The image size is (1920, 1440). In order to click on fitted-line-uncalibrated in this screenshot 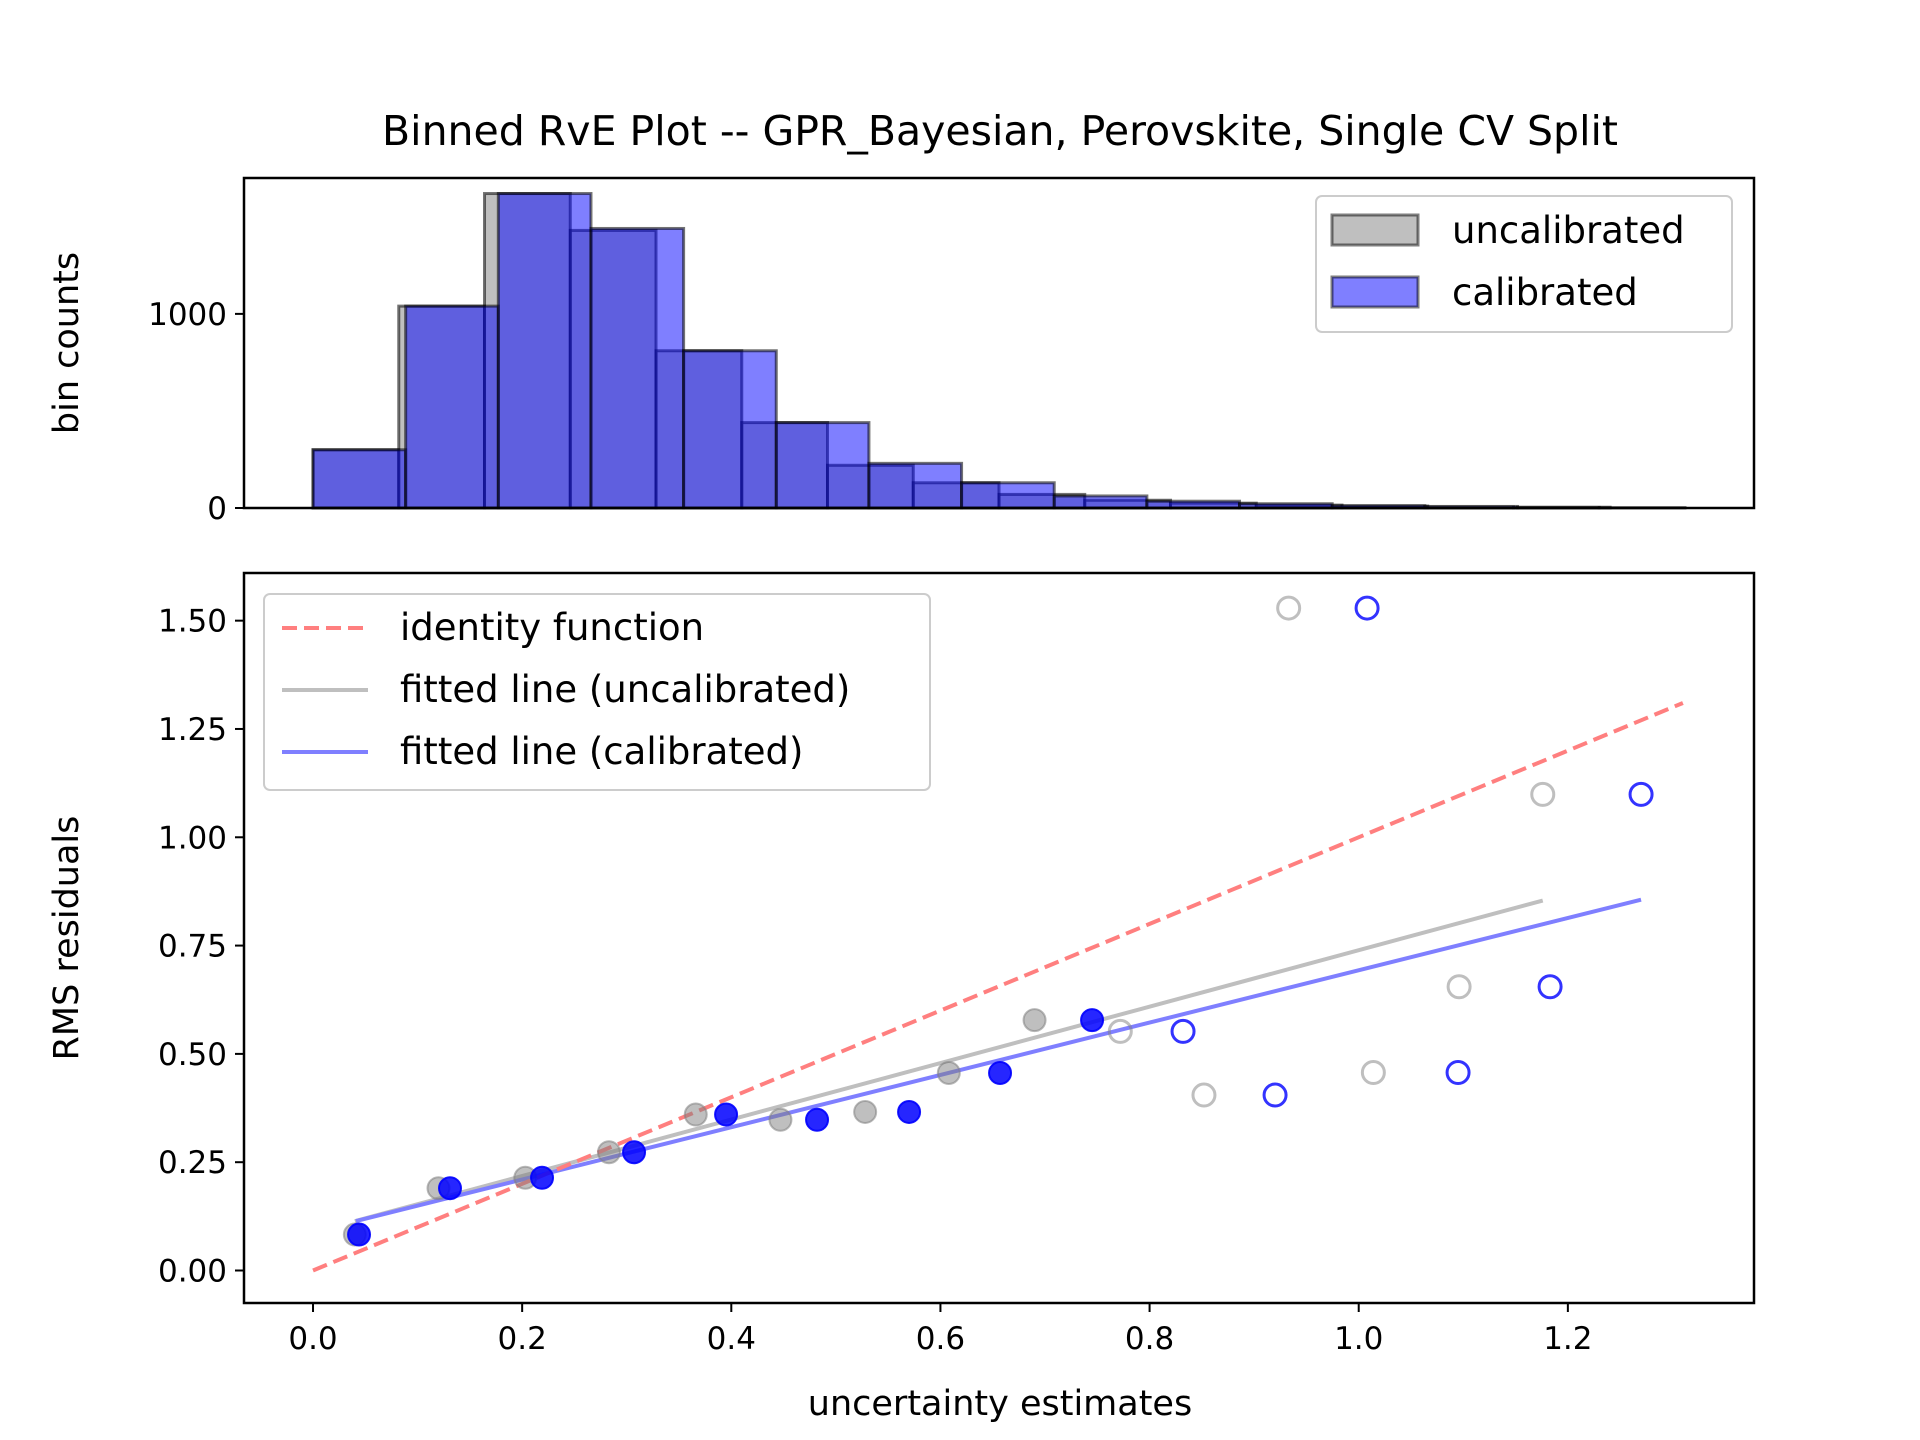, I will do `click(949, 1061)`.